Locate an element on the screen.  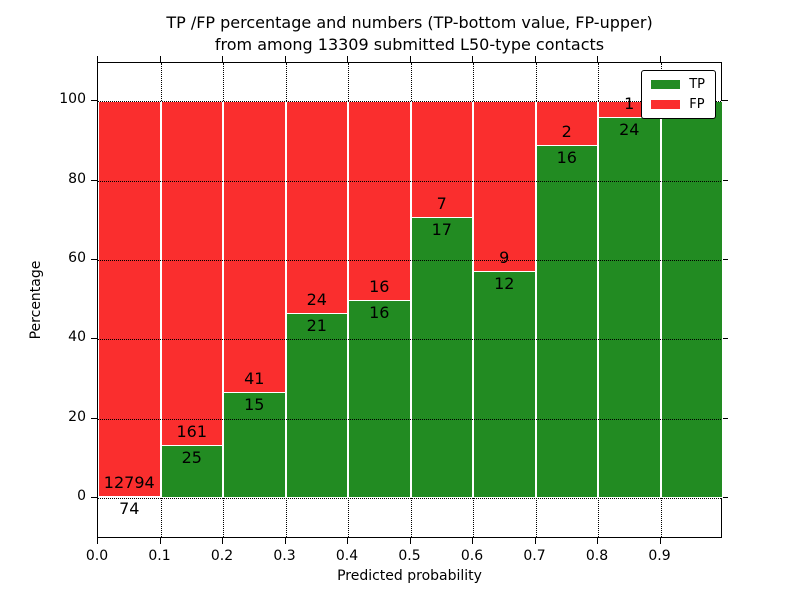
bar-tp-count-label: 24 is located at coordinates (629, 130).